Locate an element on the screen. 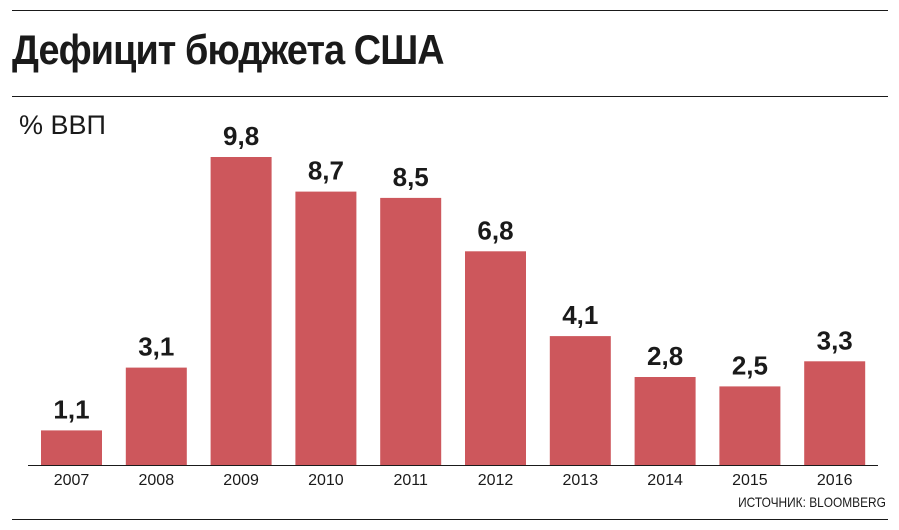 This screenshot has width=899, height=530. value-label-2013: 4,1 is located at coordinates (580, 315).